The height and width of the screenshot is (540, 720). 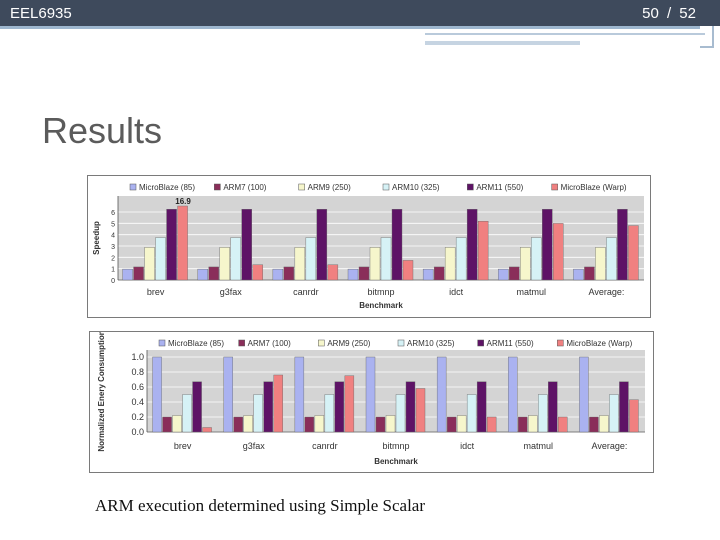 What do you see at coordinates (183, 201) in the screenshot?
I see `data-annotation: 16.9` at bounding box center [183, 201].